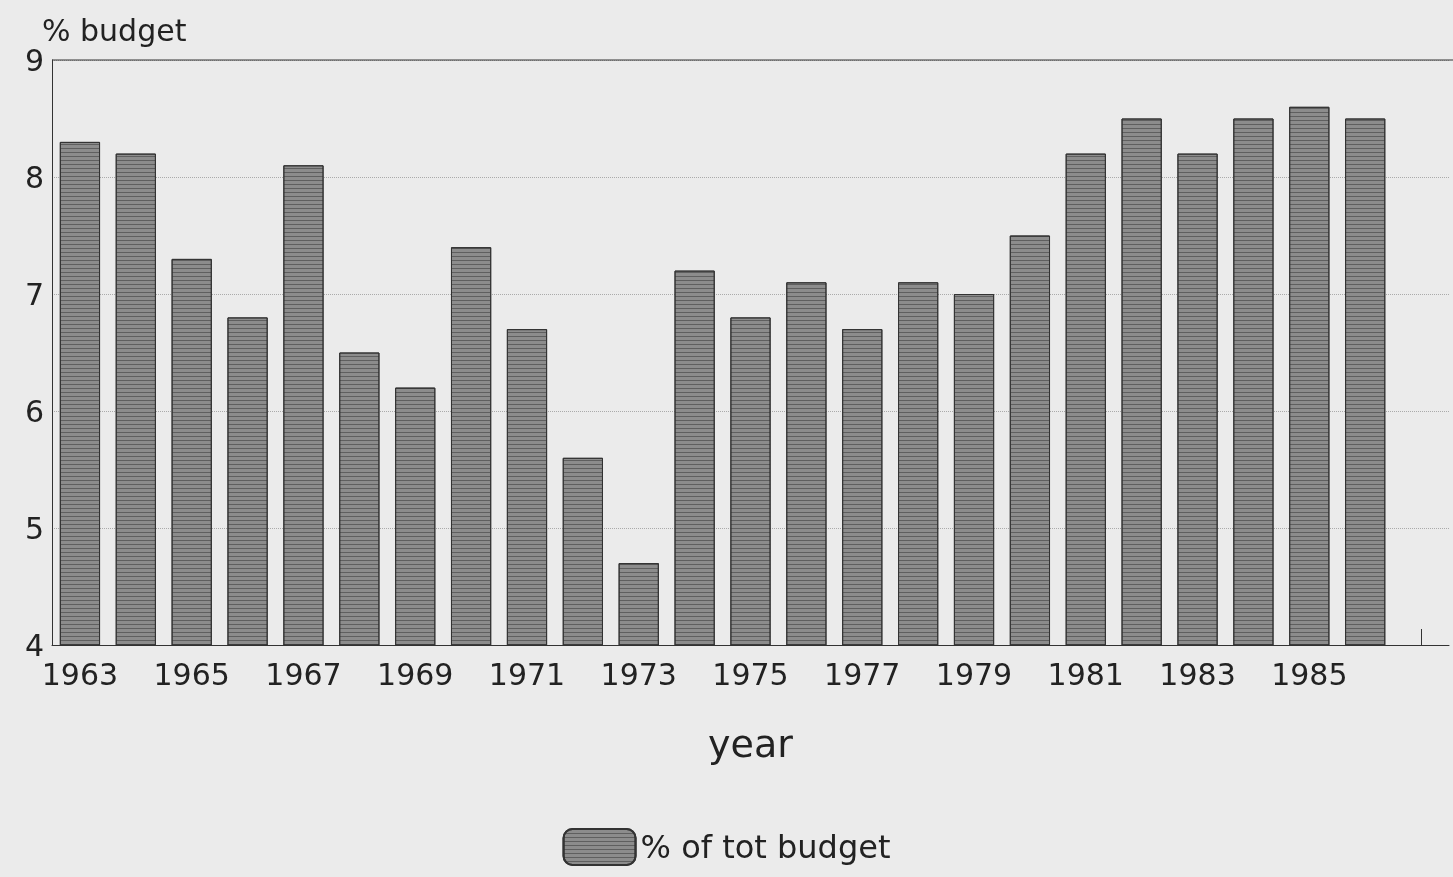  What do you see at coordinates (1309, 674) in the screenshot?
I see `x-tick-label: 1985` at bounding box center [1309, 674].